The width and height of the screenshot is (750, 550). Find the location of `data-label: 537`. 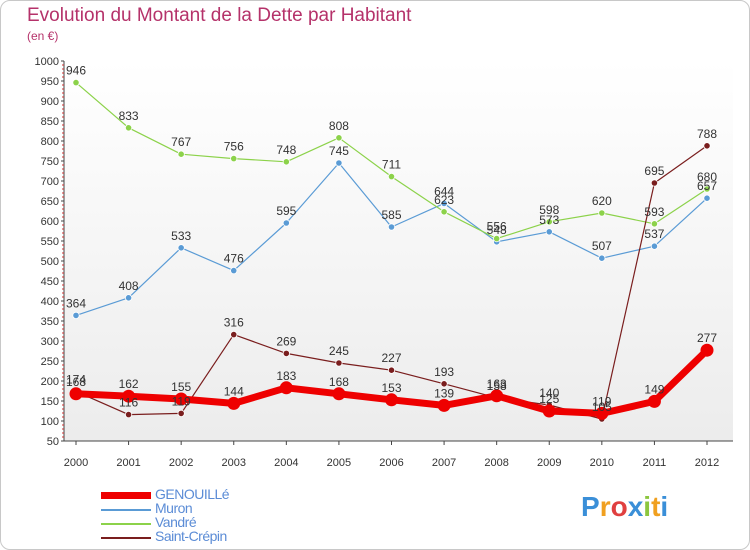

data-label: 537 is located at coordinates (654, 234).